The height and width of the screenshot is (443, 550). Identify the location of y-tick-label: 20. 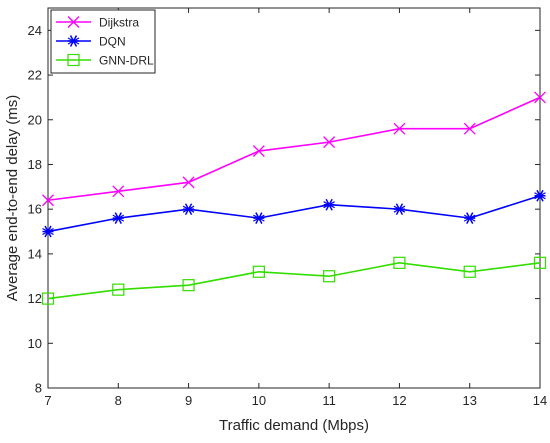
(35, 119).